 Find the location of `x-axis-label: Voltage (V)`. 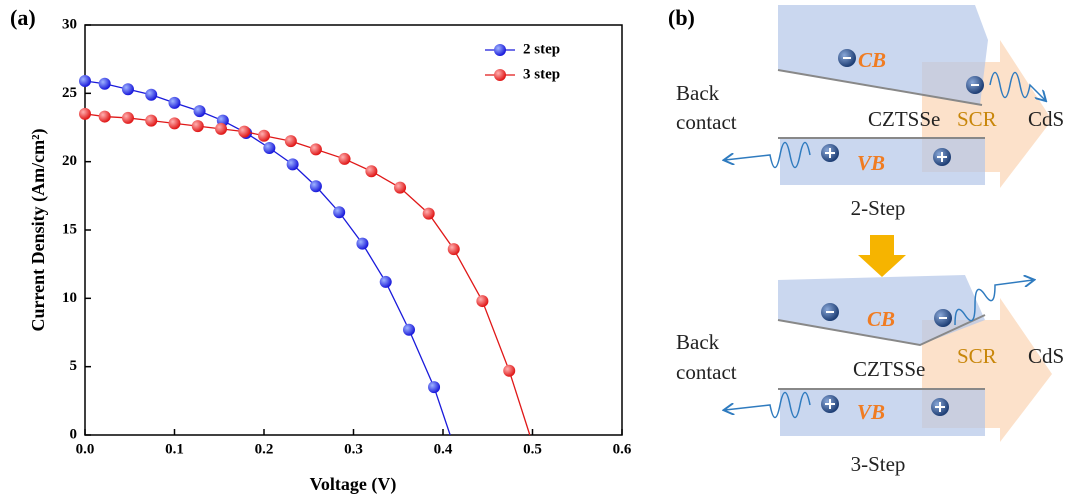

x-axis-label: Voltage (V) is located at coordinates (353, 484).